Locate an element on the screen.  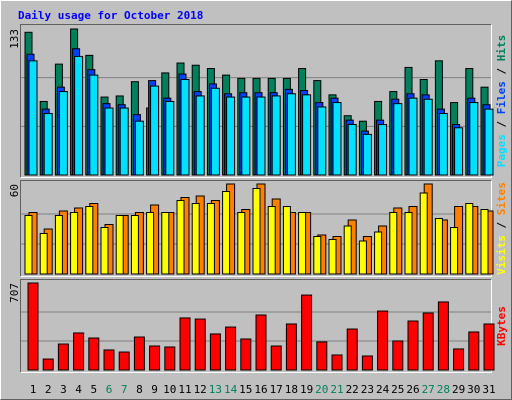
x-tick-label: 15 is located at coordinates (245, 389).